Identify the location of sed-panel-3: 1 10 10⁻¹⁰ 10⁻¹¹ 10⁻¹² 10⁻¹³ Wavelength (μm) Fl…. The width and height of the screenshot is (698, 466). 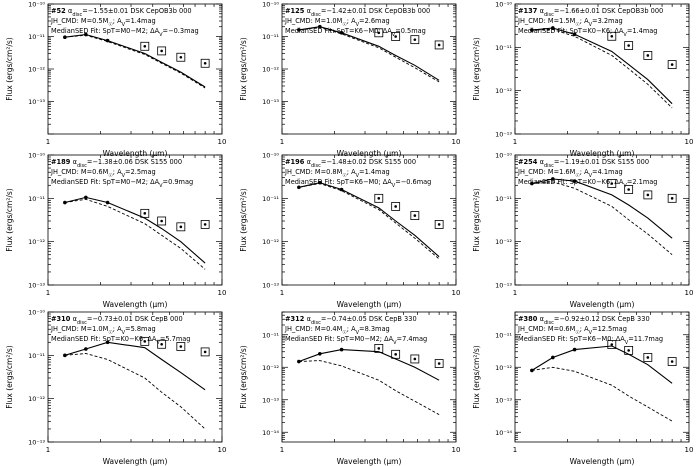
(582, 80).